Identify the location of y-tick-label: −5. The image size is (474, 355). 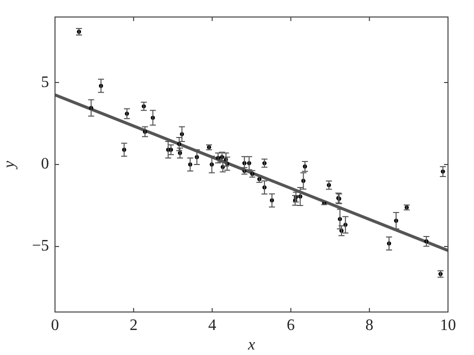
(40, 246).